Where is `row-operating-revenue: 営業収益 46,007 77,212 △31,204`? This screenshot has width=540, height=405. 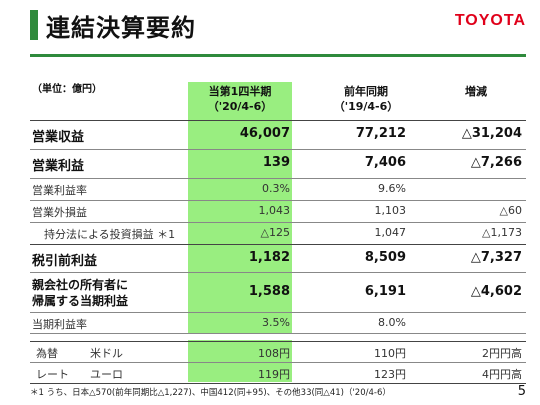
row-operating-revenue: 営業収益 46,007 77,212 △31,204 is located at coordinates (278, 133).